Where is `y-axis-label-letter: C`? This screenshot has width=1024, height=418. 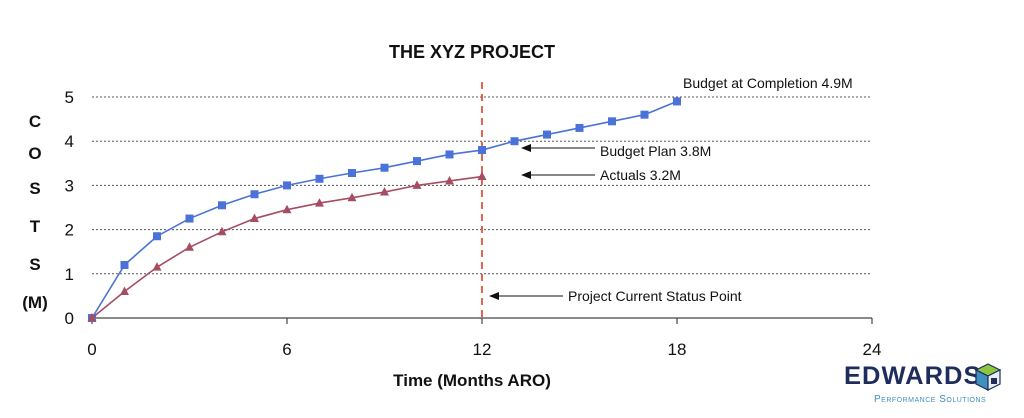
y-axis-label-letter: C is located at coordinates (35, 121).